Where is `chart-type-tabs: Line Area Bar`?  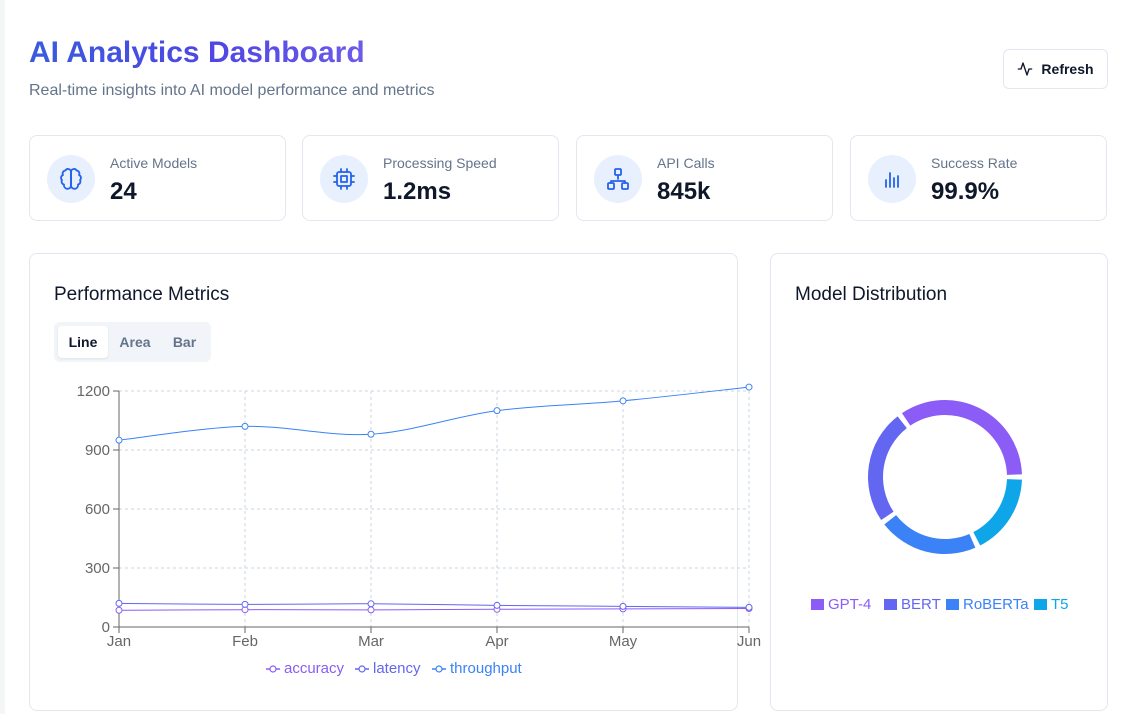
chart-type-tabs: Line Area Bar is located at coordinates (132, 342).